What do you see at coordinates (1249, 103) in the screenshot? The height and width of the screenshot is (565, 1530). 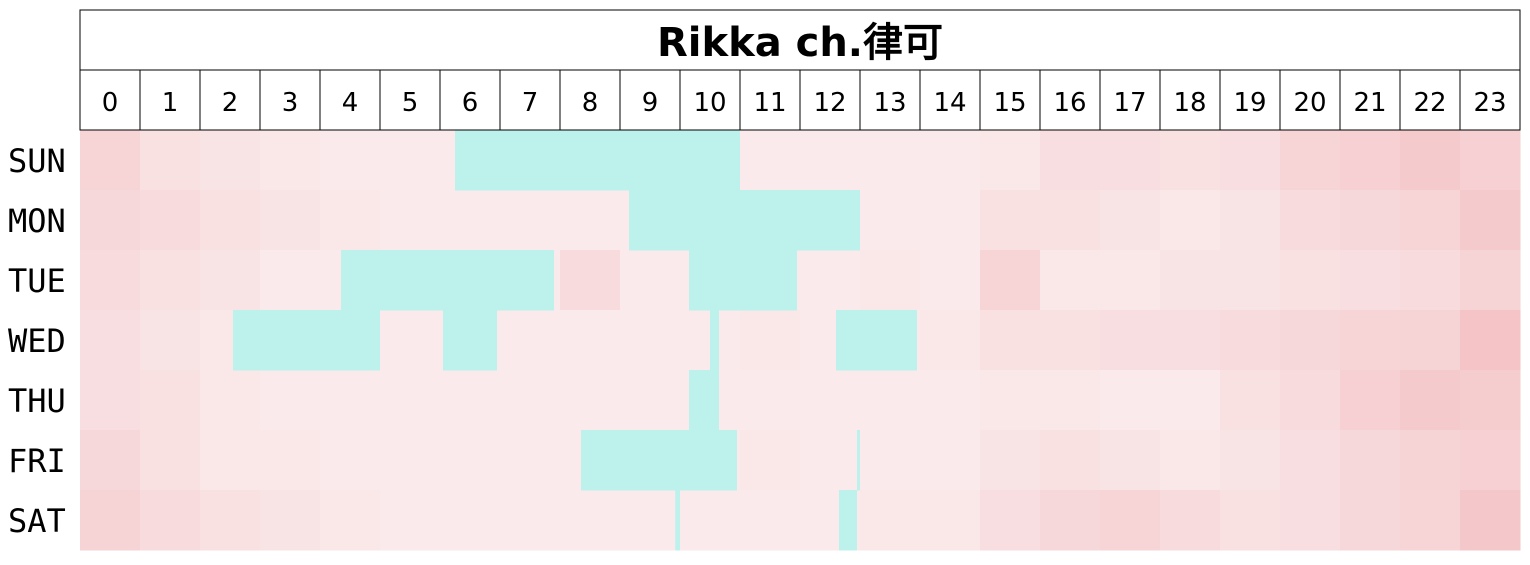 I see `hour-label-19: 19` at bounding box center [1249, 103].